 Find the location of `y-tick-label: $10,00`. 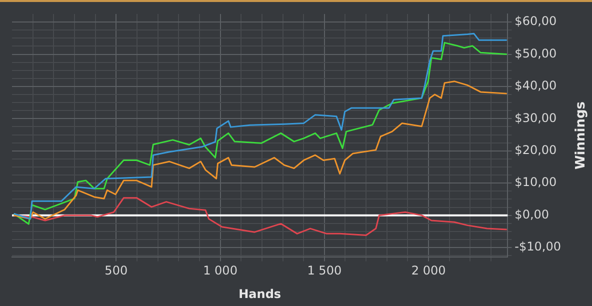

y-tick-label: $10,00 is located at coordinates (535, 182).